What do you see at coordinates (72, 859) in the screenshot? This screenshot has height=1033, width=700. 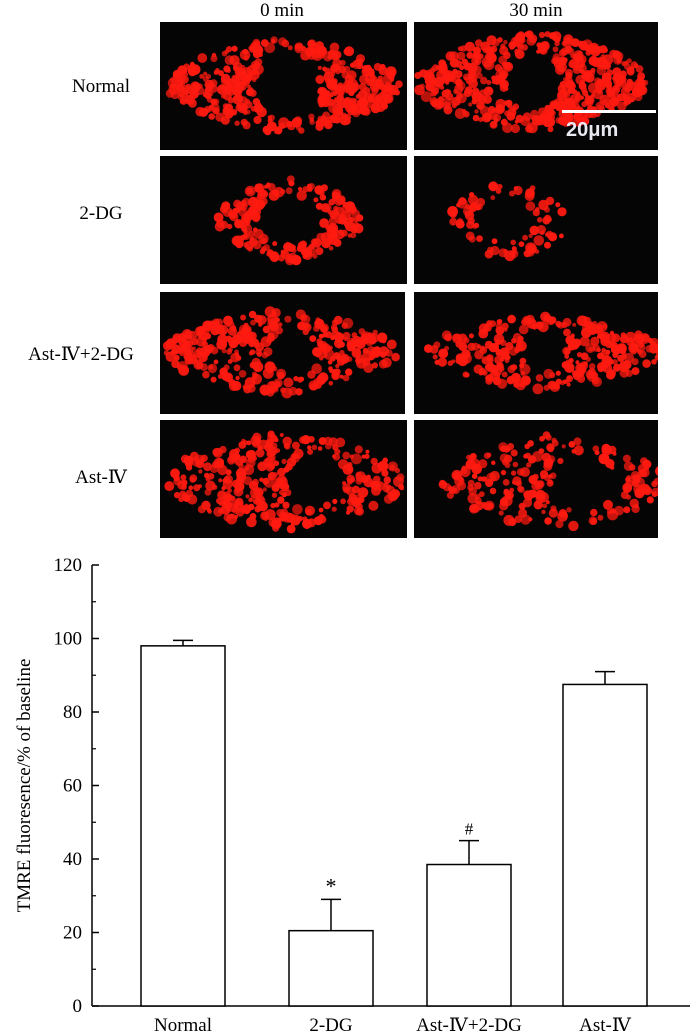 I see `y-tick-label: 40` at bounding box center [72, 859].